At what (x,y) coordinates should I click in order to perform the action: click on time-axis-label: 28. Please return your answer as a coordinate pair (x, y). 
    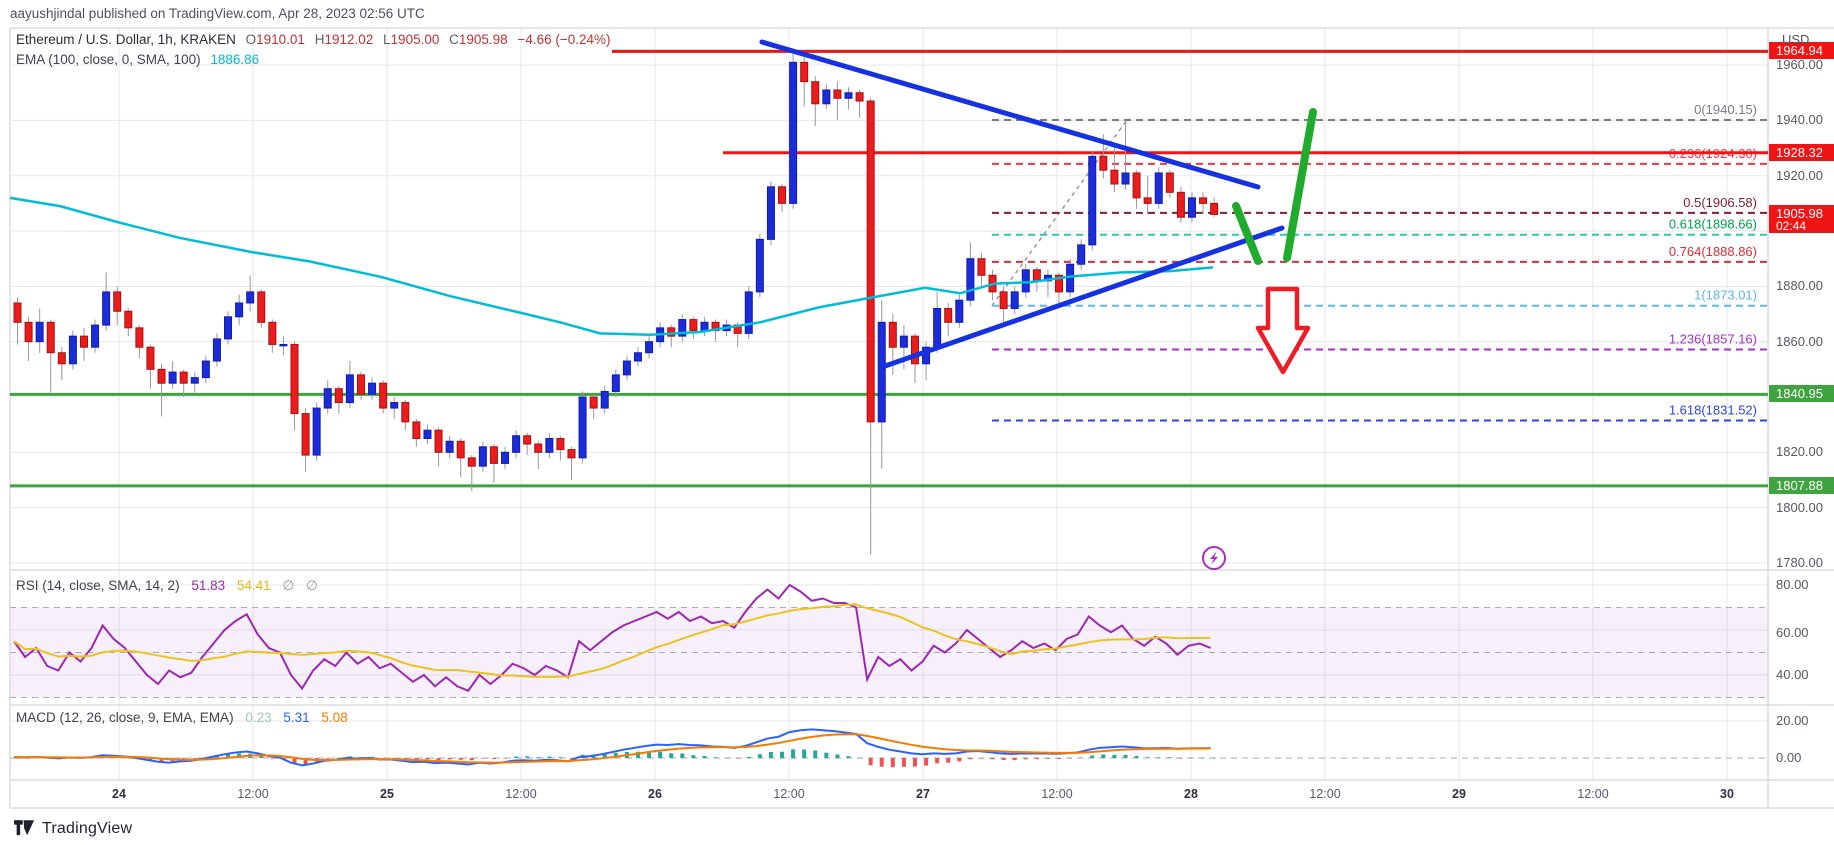
    Looking at the image, I should click on (1191, 794).